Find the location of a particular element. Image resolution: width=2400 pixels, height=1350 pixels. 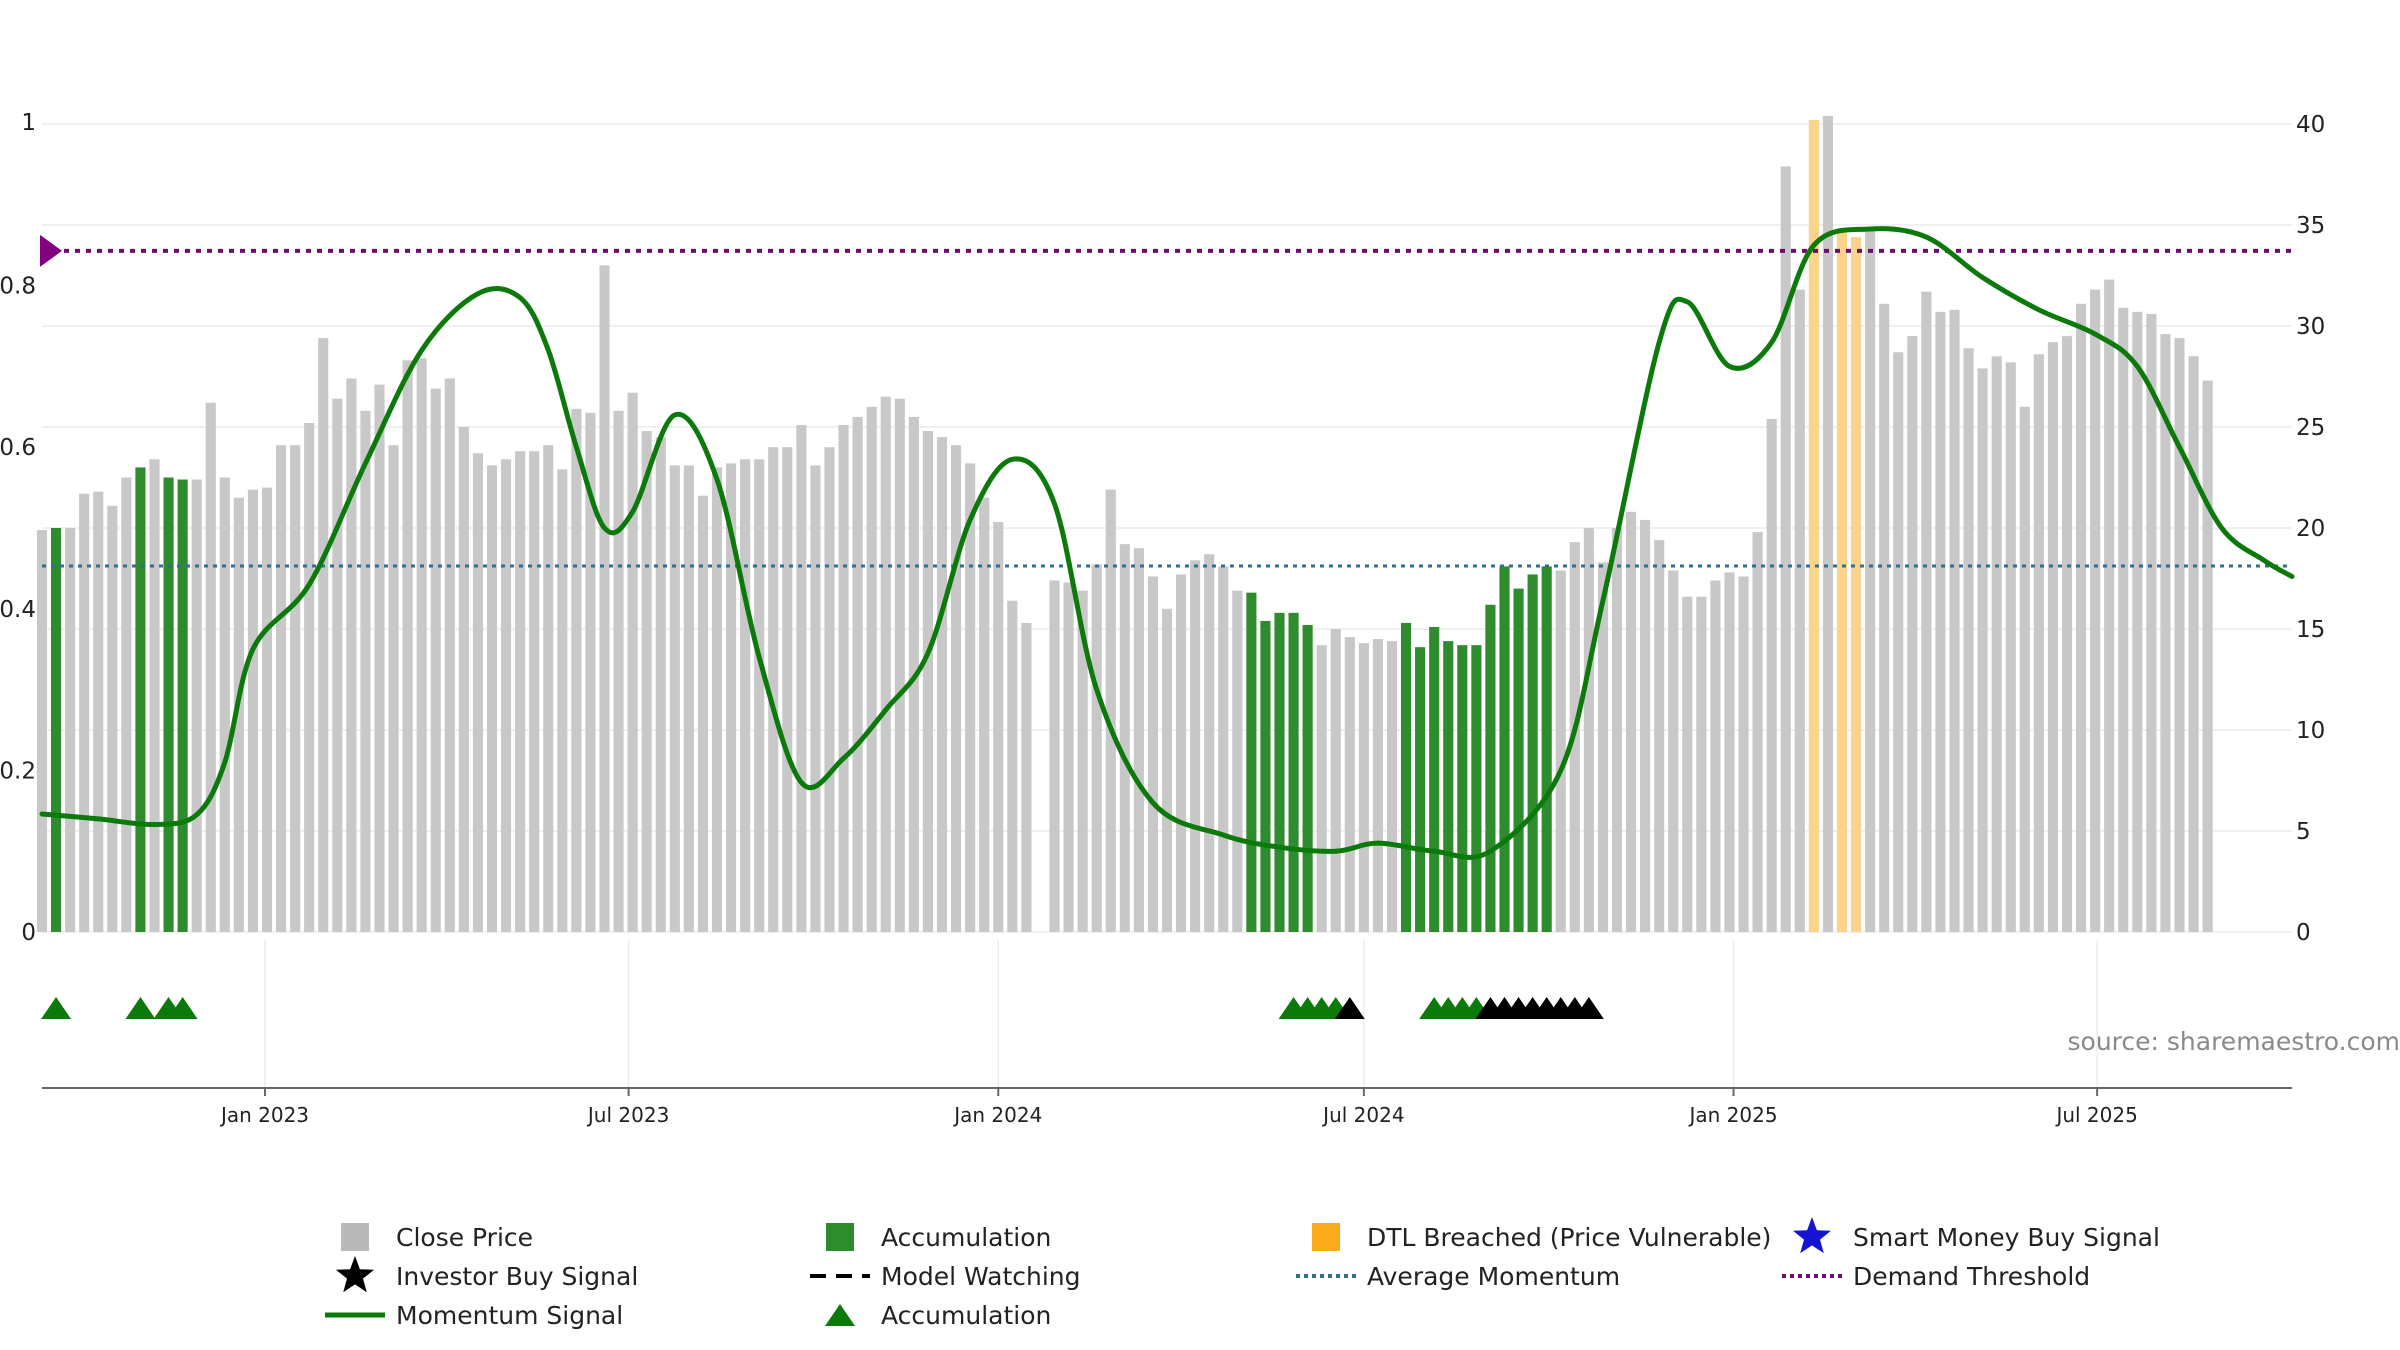

y-left-tick-label: 0.4 is located at coordinates (18, 610).